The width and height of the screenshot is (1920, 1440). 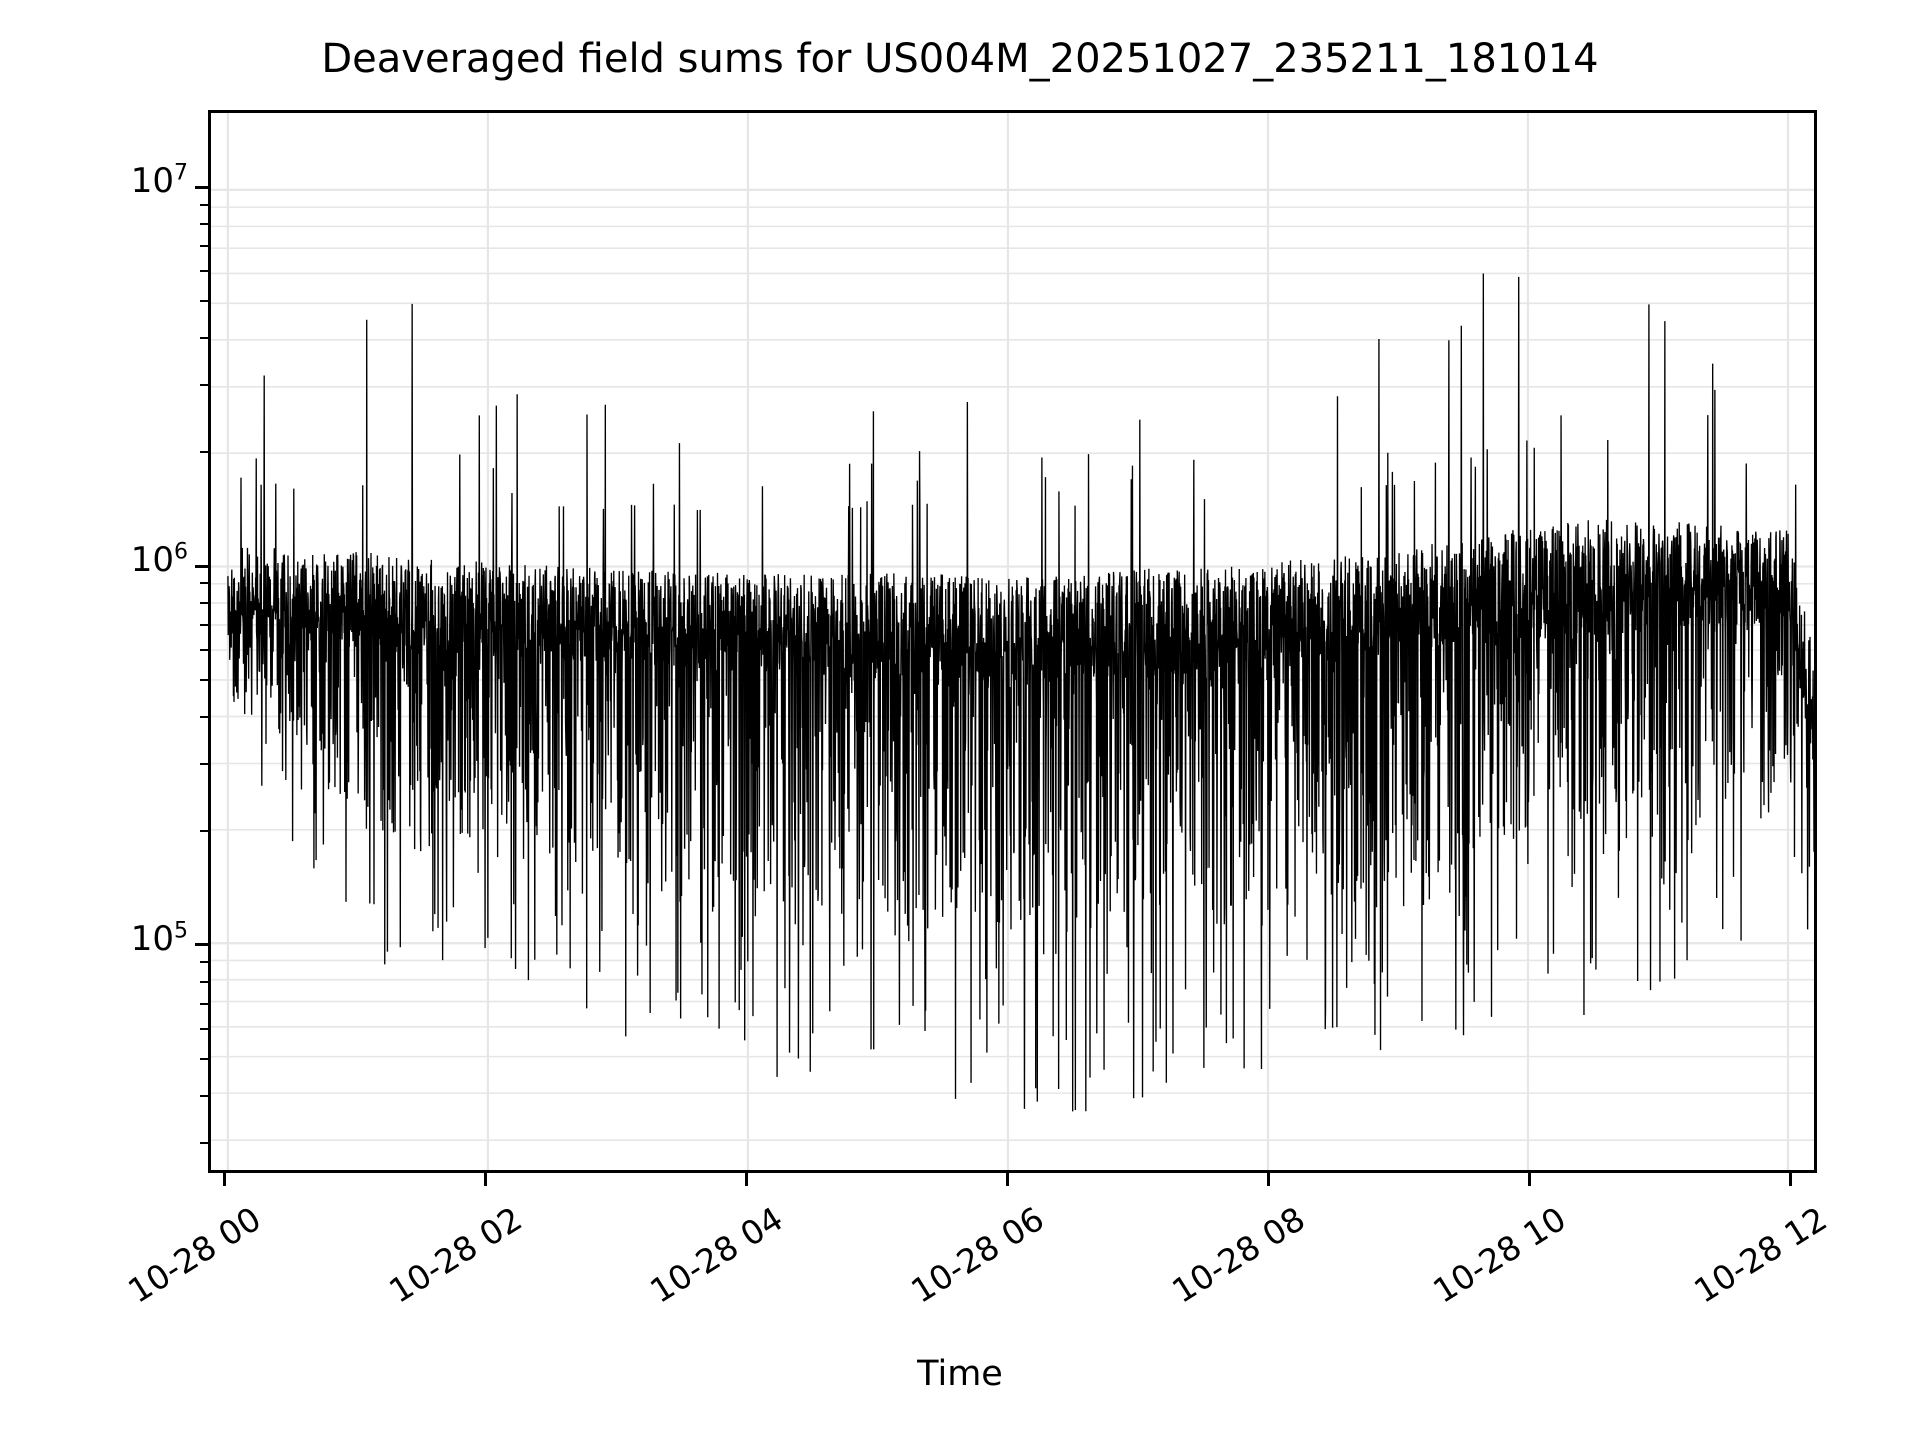 What do you see at coordinates (194, 1255) in the screenshot?
I see `x-tick-label: 10-28 00` at bounding box center [194, 1255].